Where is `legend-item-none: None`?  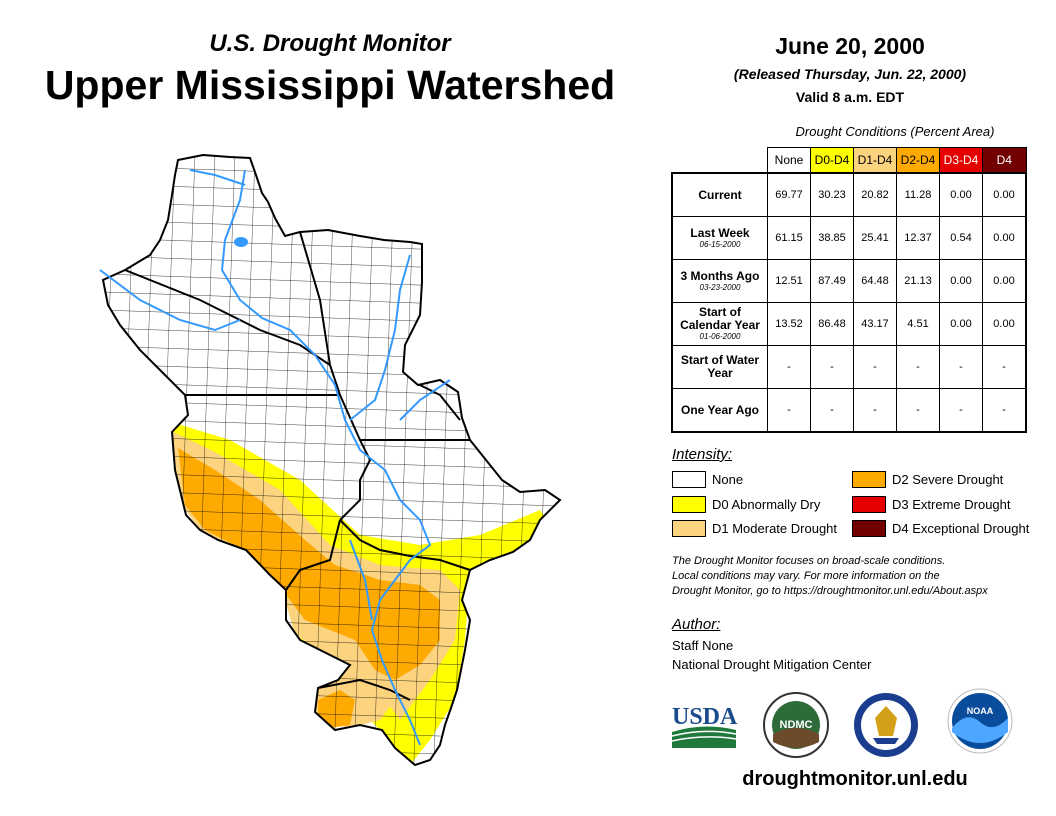 legend-item-none: None is located at coordinates (707, 479).